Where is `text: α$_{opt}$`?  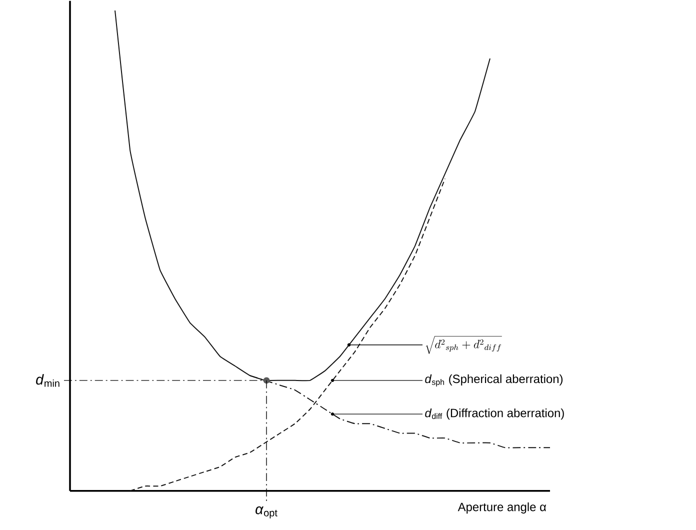 text: α$_{opt}$ is located at coordinates (267, 512).